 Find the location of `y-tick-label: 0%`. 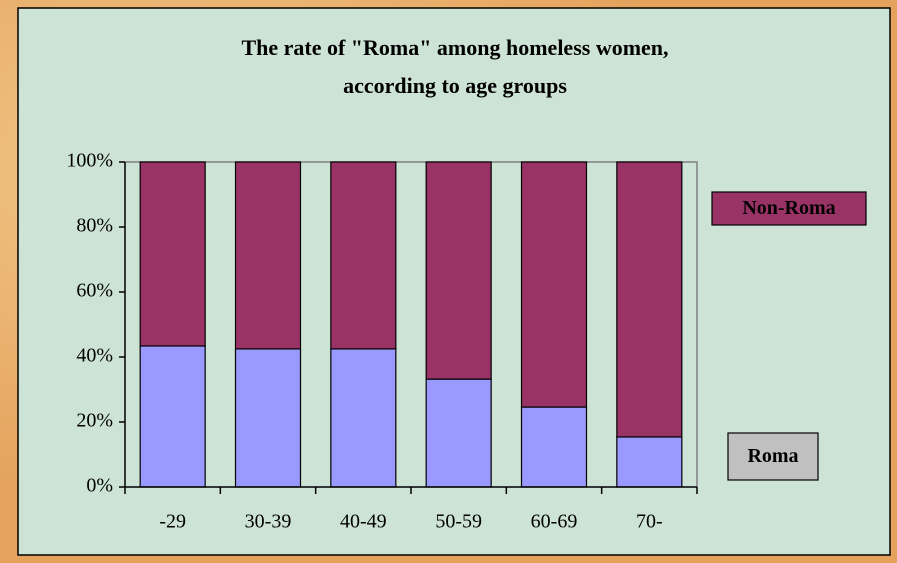

y-tick-label: 0% is located at coordinates (99, 486).